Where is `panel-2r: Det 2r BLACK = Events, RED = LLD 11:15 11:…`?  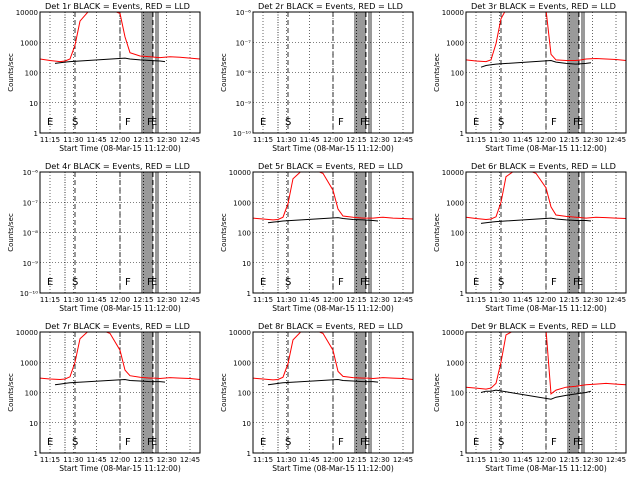
panel-2r: Det 2r BLACK = Events, RED = LLD 11:15 11:… is located at coordinates (317, 77).